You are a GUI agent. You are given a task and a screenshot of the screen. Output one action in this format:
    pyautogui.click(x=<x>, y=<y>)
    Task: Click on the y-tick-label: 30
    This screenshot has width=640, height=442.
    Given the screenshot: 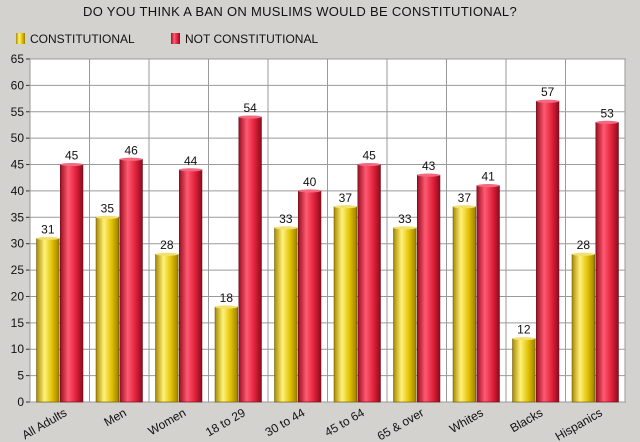 What is the action you would take?
    pyautogui.click(x=18, y=244)
    